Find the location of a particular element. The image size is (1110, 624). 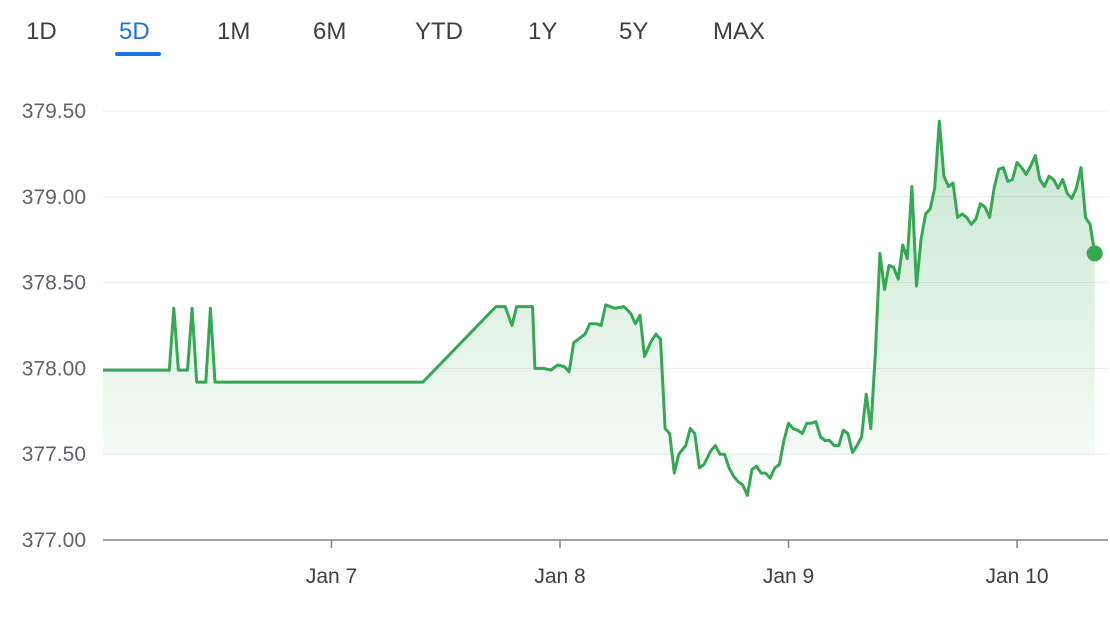

x-tick-label: Jan 8 is located at coordinates (559, 576).